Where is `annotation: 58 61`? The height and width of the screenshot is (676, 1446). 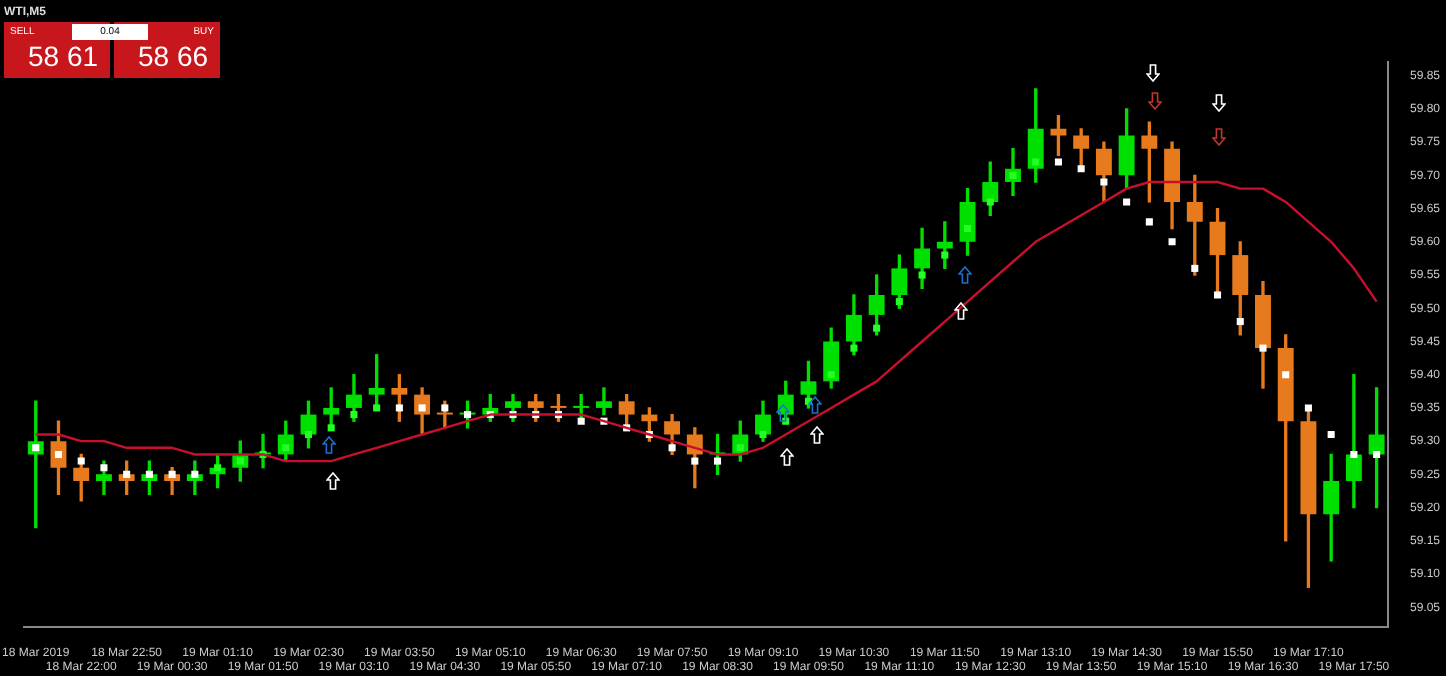 annotation: 58 61 is located at coordinates (63, 56).